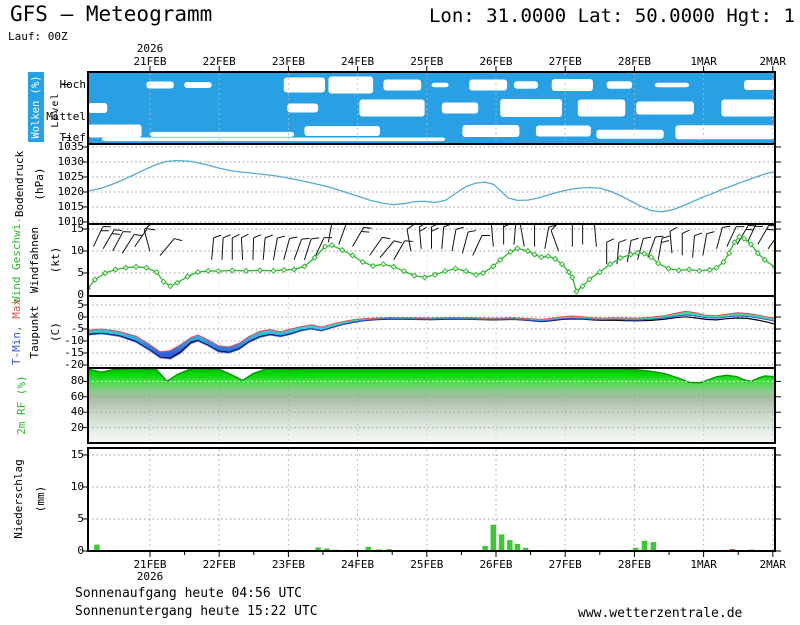  What do you see at coordinates (565, 564) in the screenshot?
I see `date-label-bottom: 27FEB` at bounding box center [565, 564].